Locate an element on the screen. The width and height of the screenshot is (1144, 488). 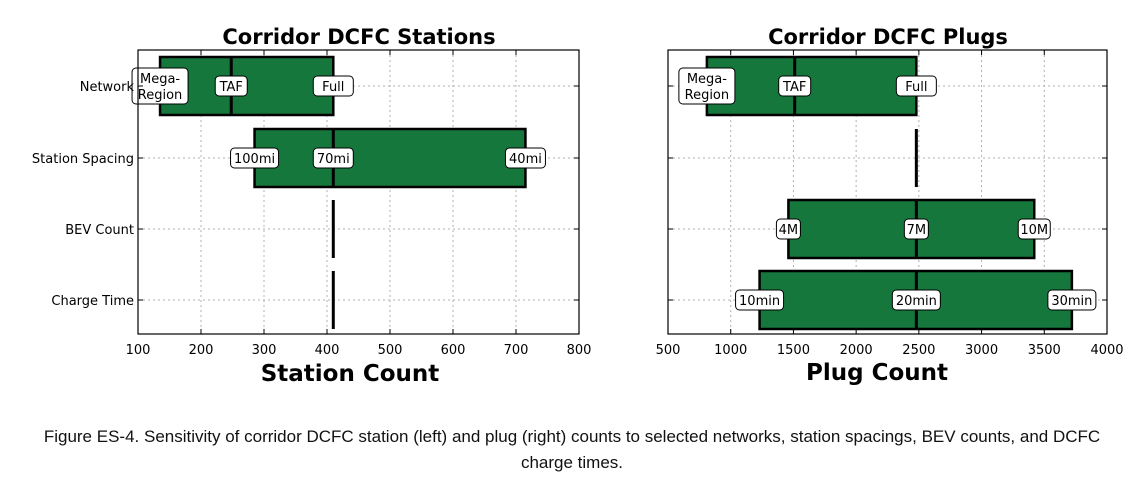
bar-label: 7M is located at coordinates (916, 229).